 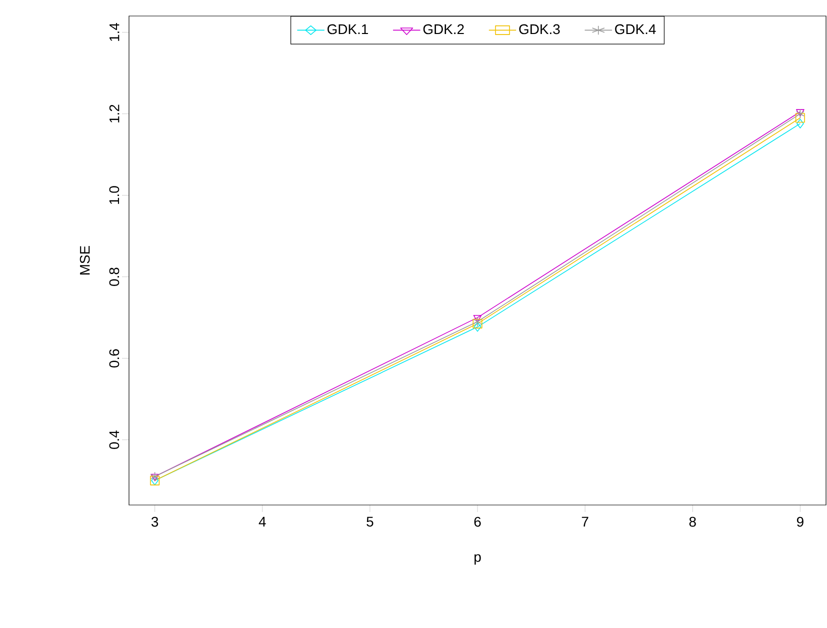 I want to click on x-tick-label: 4, so click(x=262, y=521).